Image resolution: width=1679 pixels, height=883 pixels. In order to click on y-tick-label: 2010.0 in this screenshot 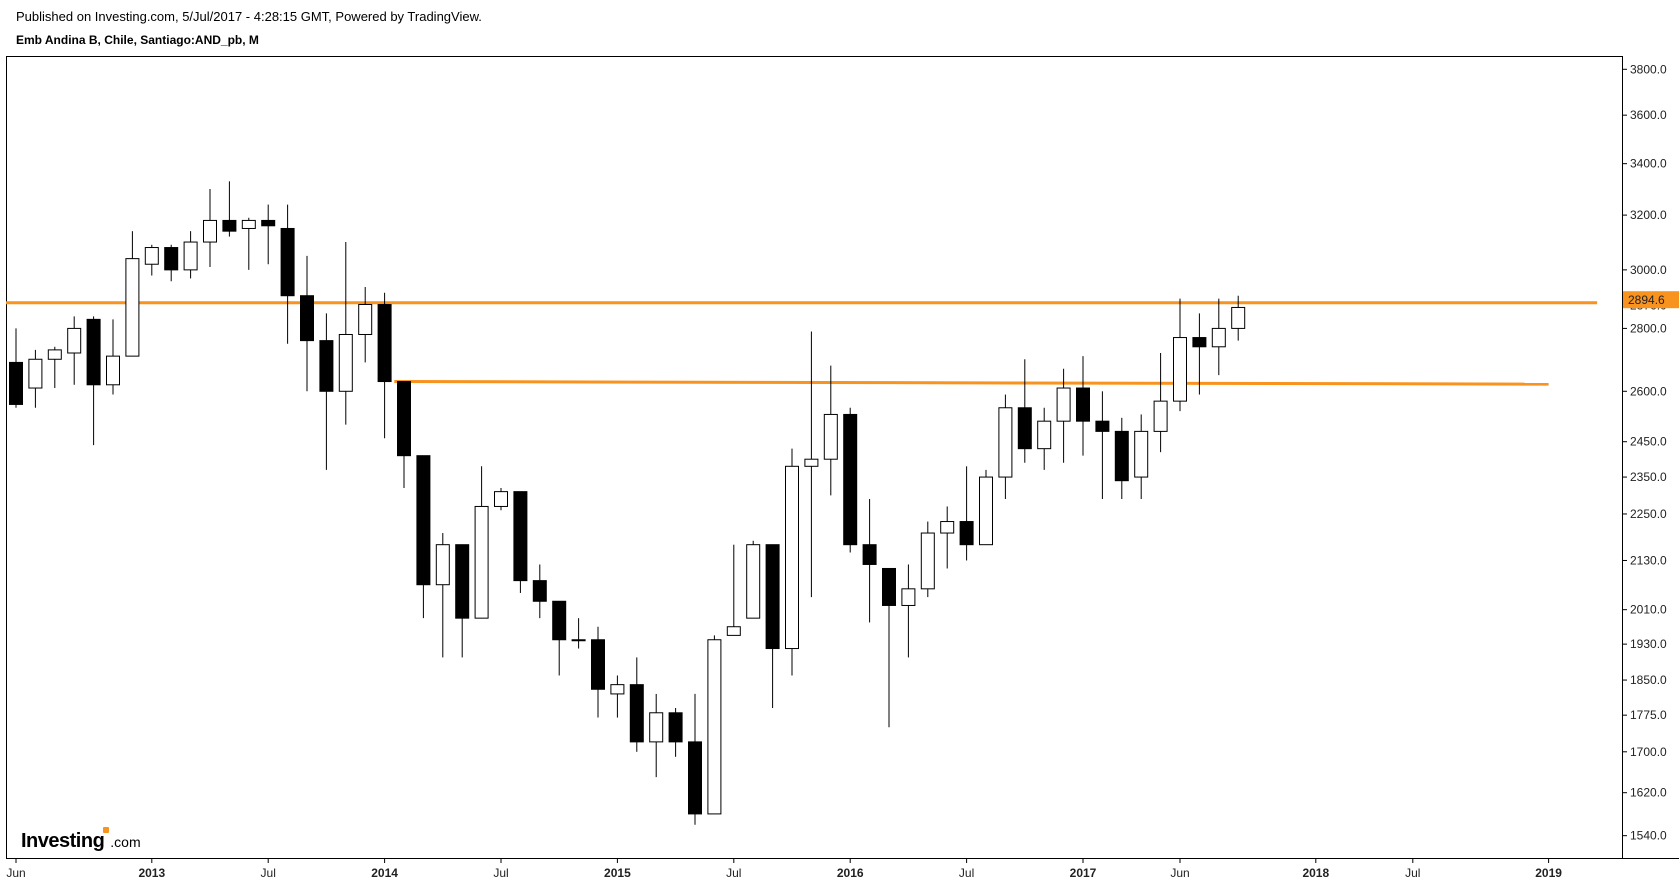, I will do `click(1648, 610)`.